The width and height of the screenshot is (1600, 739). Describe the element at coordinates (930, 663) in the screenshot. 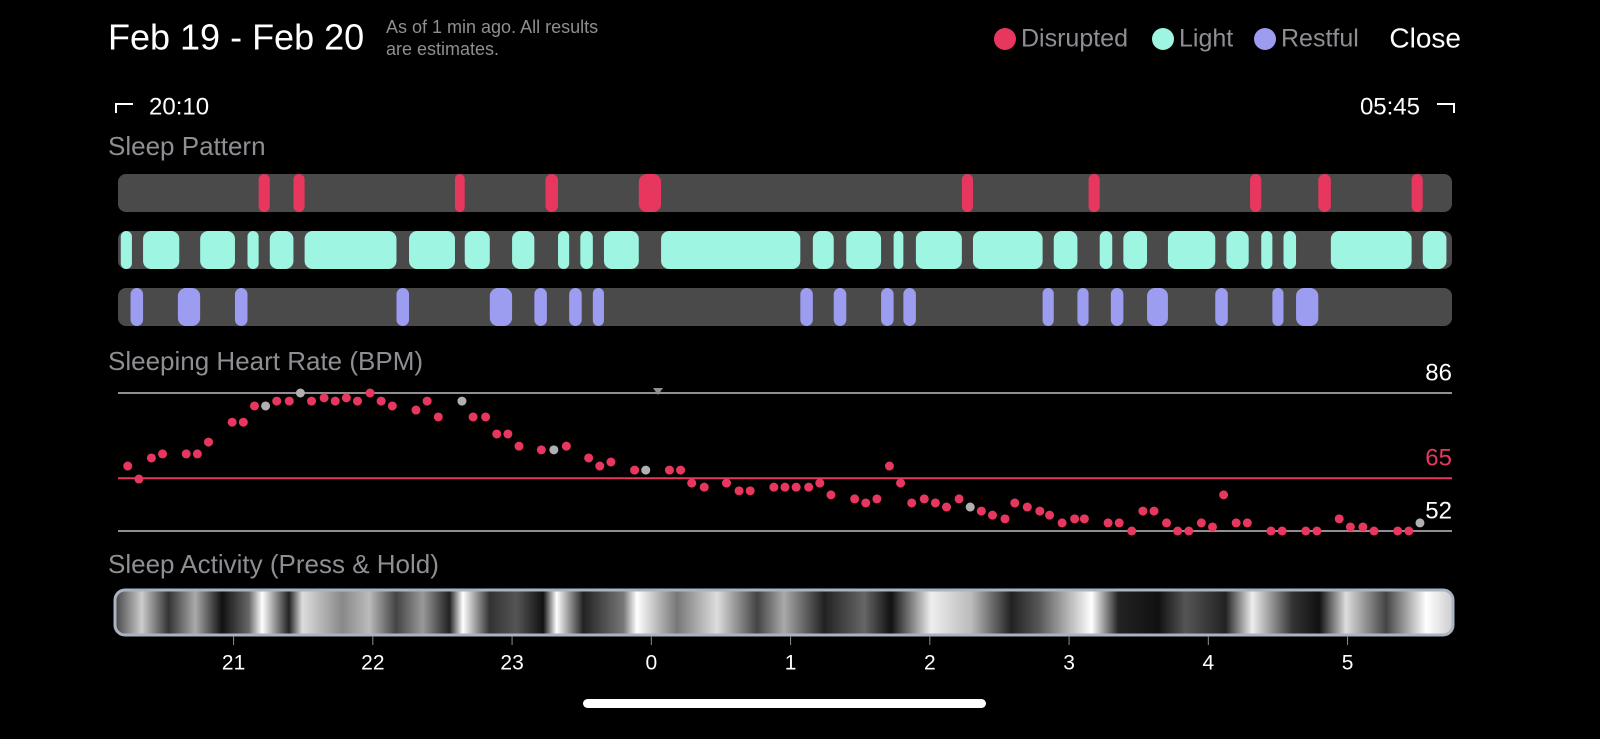

I see `x-tick-label: 2` at that location.